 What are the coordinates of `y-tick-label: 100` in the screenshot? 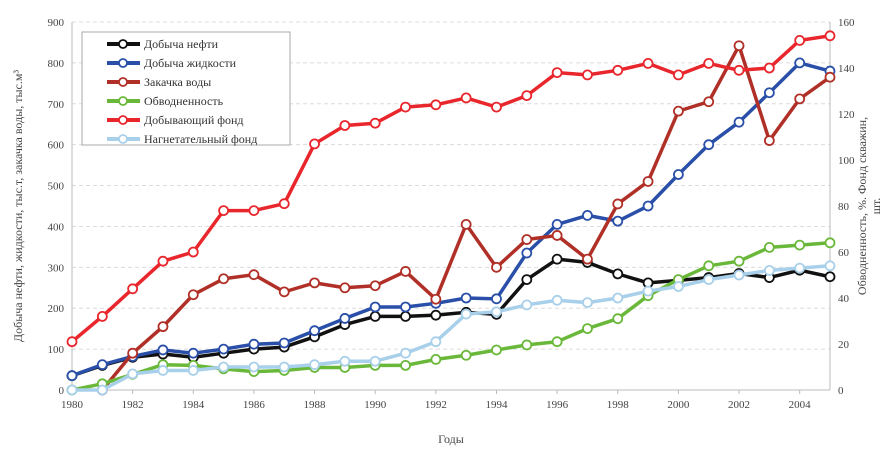 It's located at (56, 350).